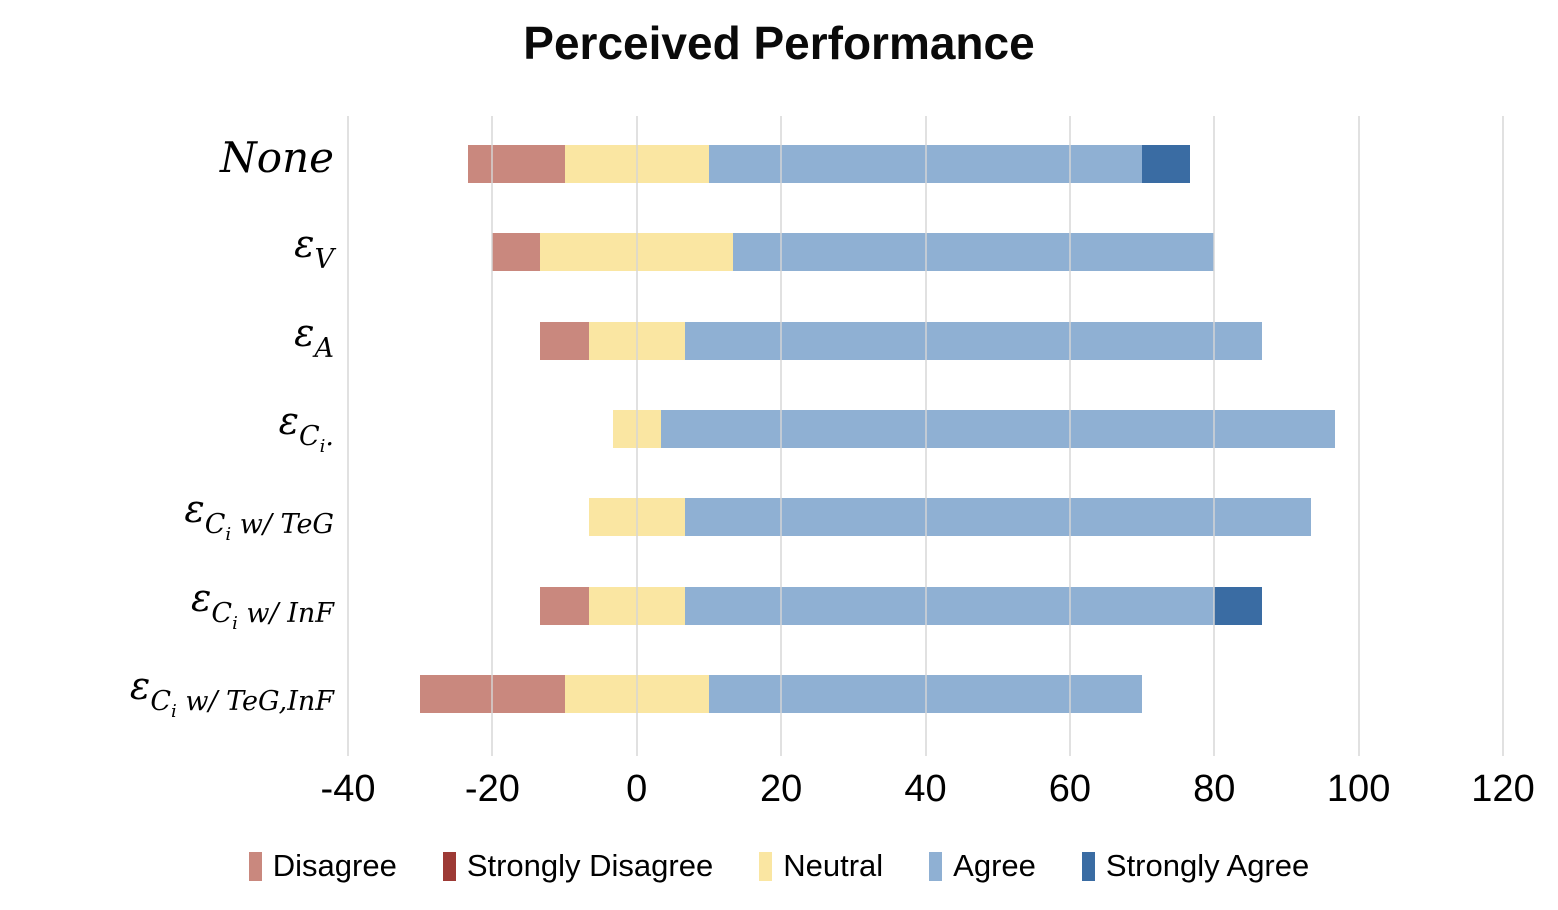 The width and height of the screenshot is (1558, 910). I want to click on legend-item-strongly-disagree: Strongly Disagree, so click(578, 866).